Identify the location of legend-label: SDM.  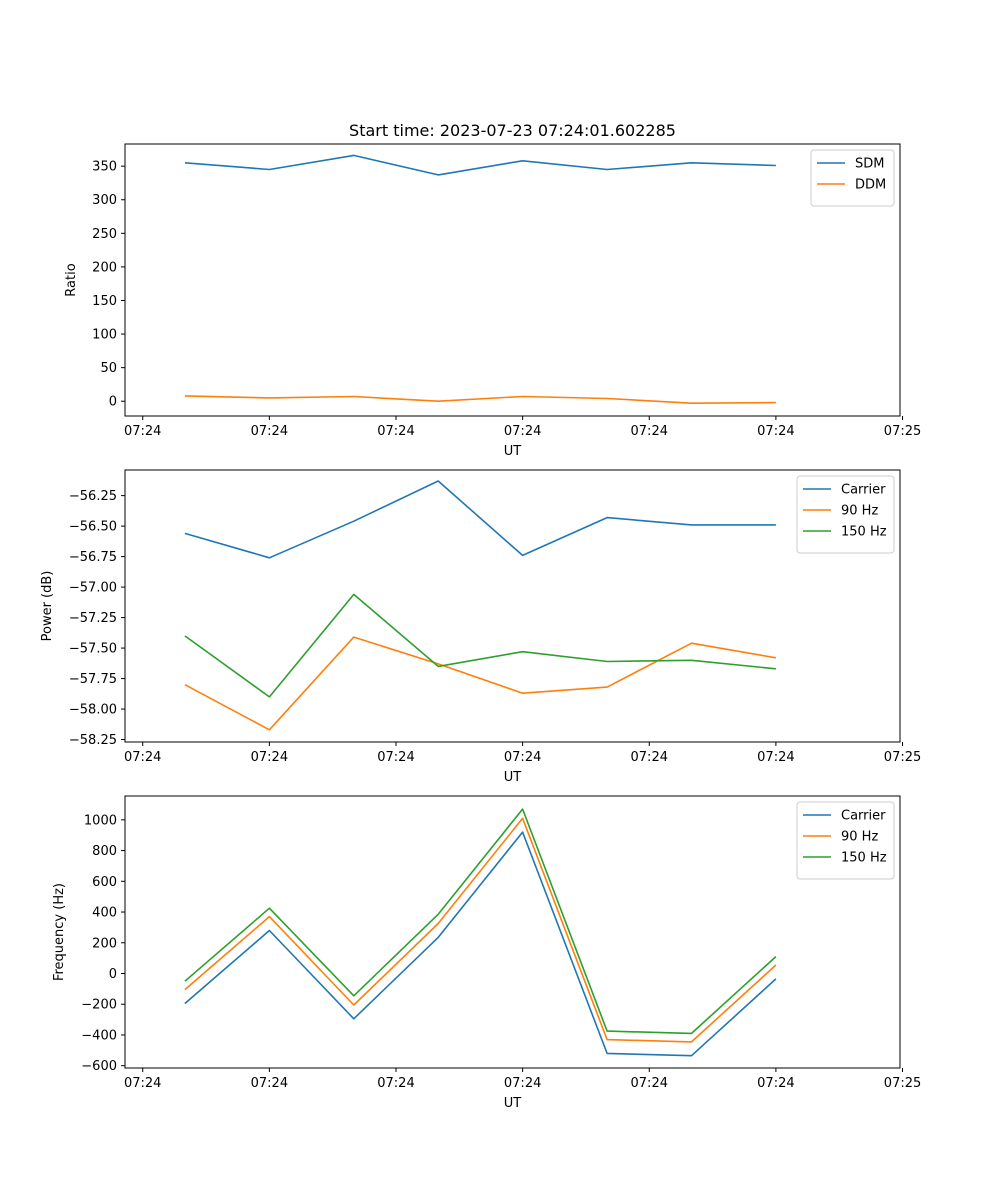
(869, 164).